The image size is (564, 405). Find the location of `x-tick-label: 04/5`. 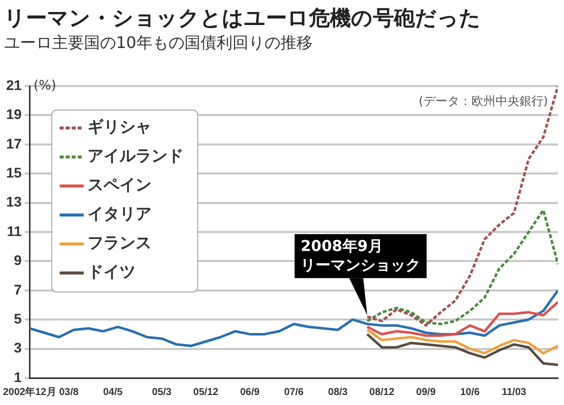

x-tick-label: 04/5 is located at coordinates (113, 392).